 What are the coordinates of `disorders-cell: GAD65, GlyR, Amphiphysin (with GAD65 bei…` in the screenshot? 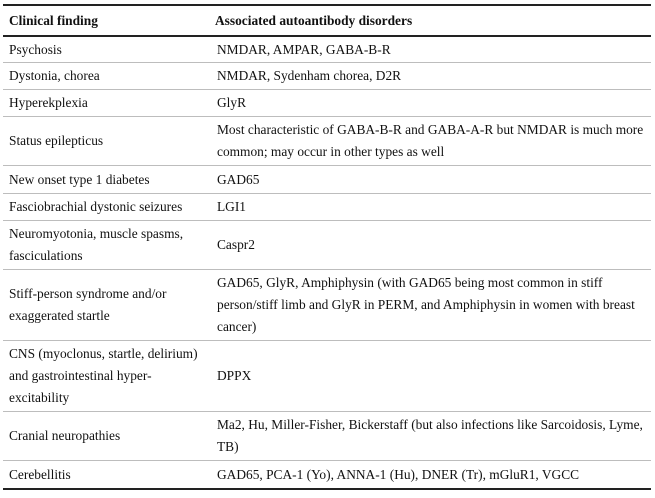 It's located at (430, 305).